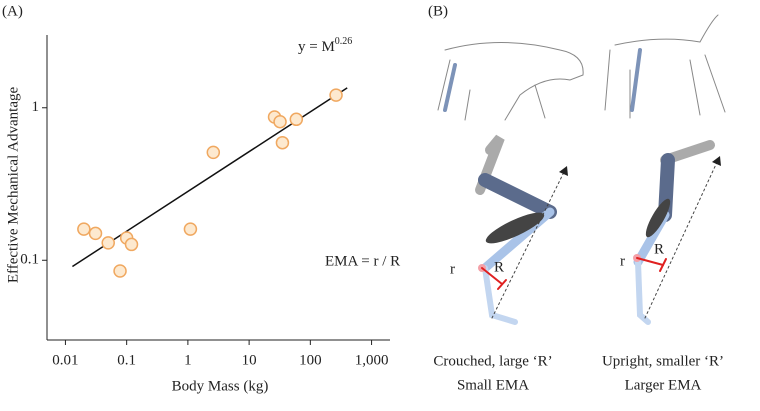 Image resolution: width=760 pixels, height=411 pixels. What do you see at coordinates (220, 386) in the screenshot?
I see `x-axis-label: Body Mass (kg)` at bounding box center [220, 386].